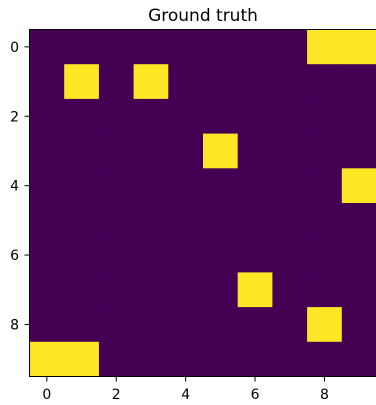  I want to click on x-tick-label: 4, so click(185, 395).